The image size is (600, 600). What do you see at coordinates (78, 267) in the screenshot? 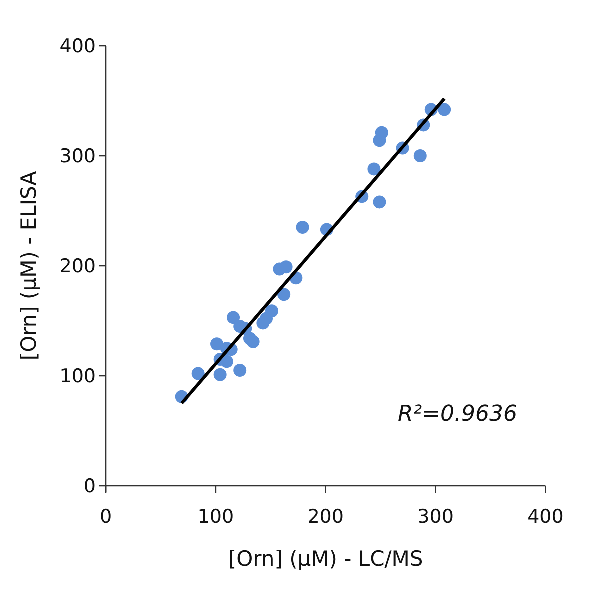
I see `y-tick-label: 200` at bounding box center [78, 267].